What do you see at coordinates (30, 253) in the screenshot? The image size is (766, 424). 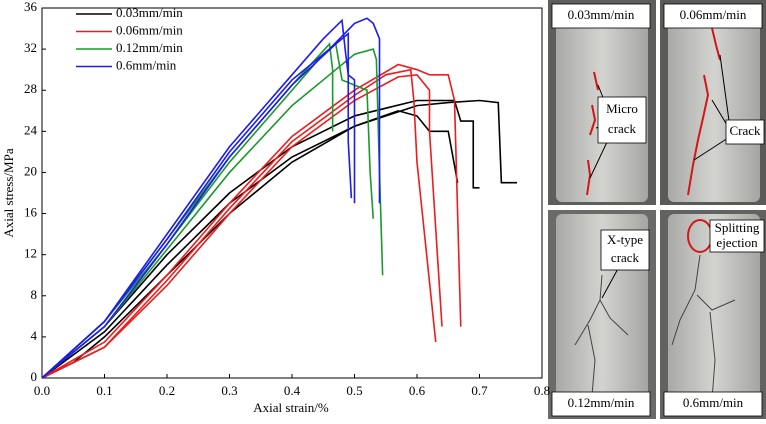 I see `y-tick-label: 12` at bounding box center [30, 253].